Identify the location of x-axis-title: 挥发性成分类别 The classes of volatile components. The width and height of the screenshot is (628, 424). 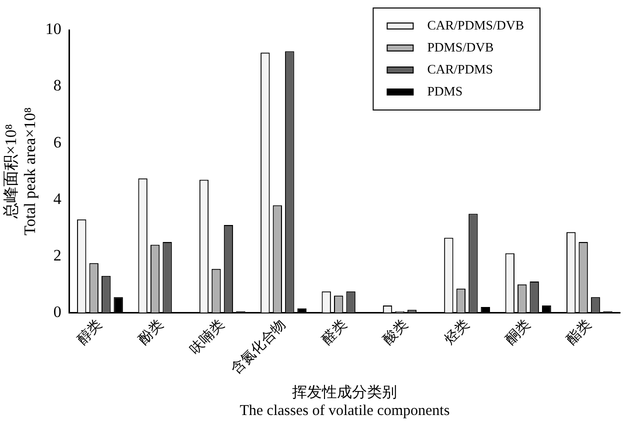
(345, 401).